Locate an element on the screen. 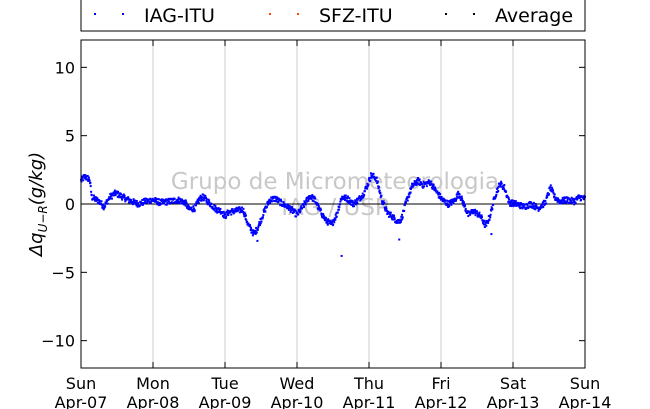  x-tick-date-0: Apr-07 is located at coordinates (81, 401).